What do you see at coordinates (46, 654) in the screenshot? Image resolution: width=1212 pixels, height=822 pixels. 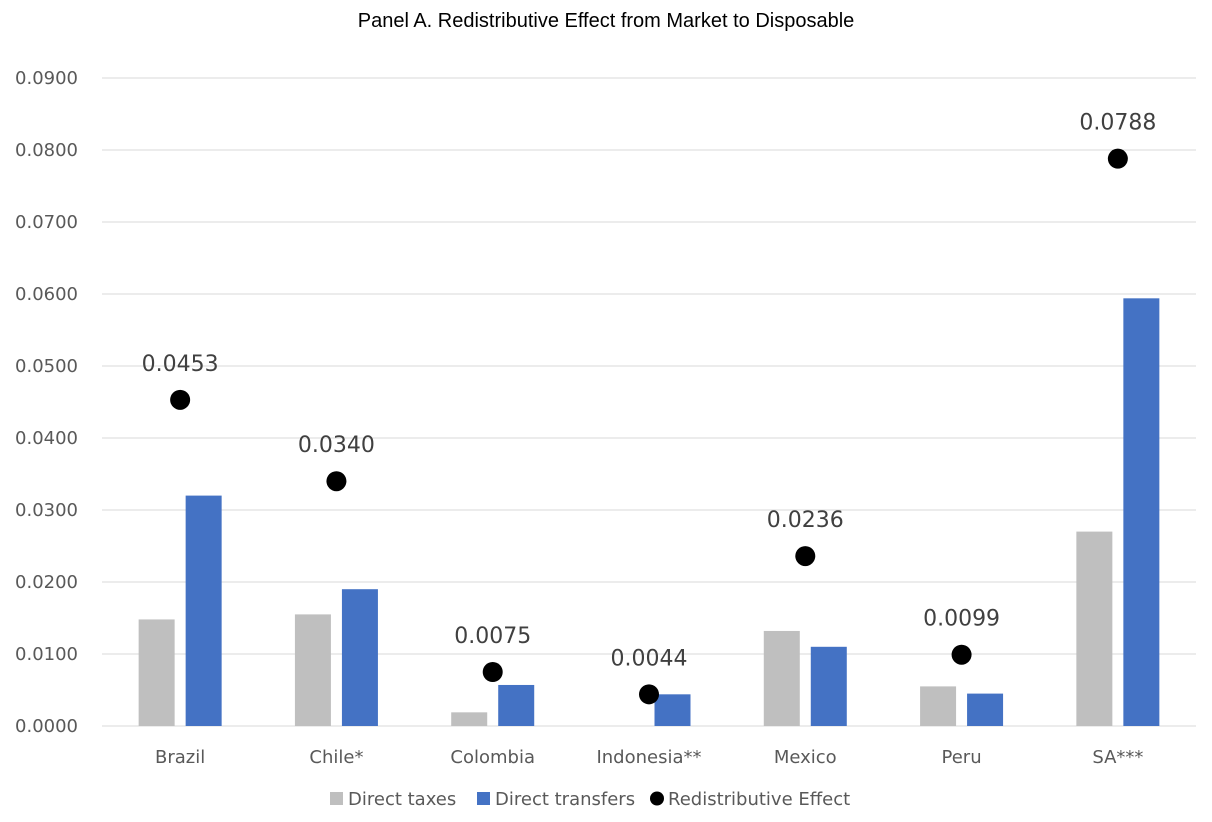 I see `y-tick-label: 0.0100` at bounding box center [46, 654].